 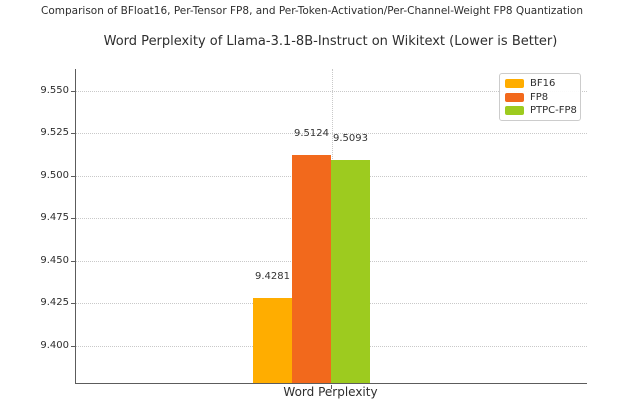 What do you see at coordinates (54, 260) in the screenshot?
I see `y-tick-label: 9.450` at bounding box center [54, 260].